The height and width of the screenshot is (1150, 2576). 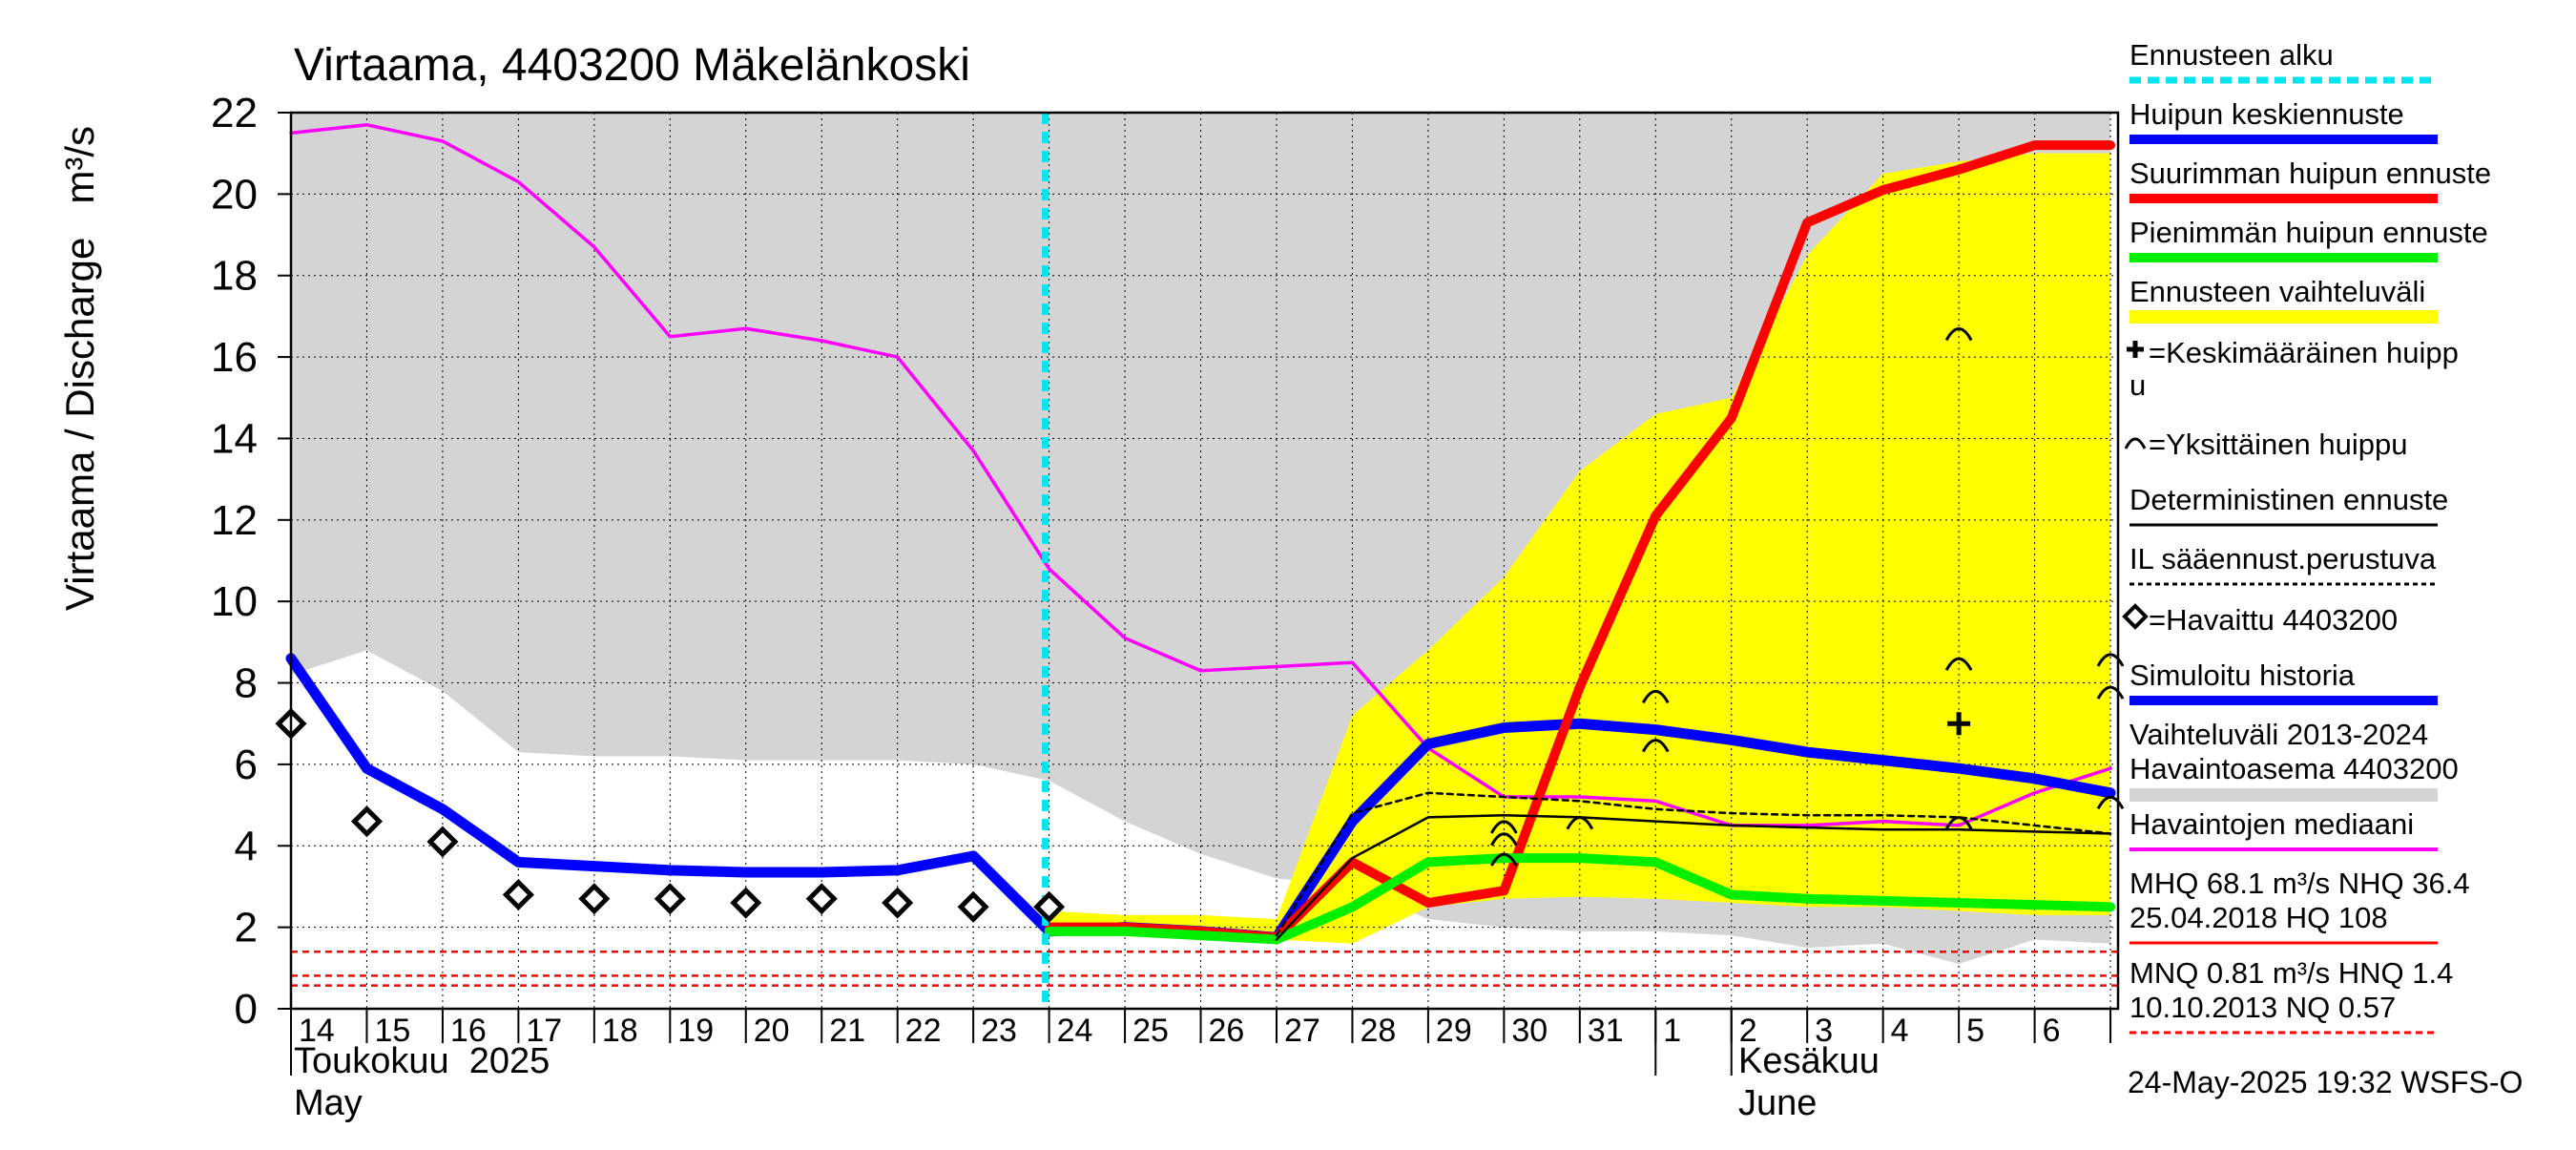 What do you see at coordinates (234, 520) in the screenshot?
I see `y-tick-label: 12` at bounding box center [234, 520].